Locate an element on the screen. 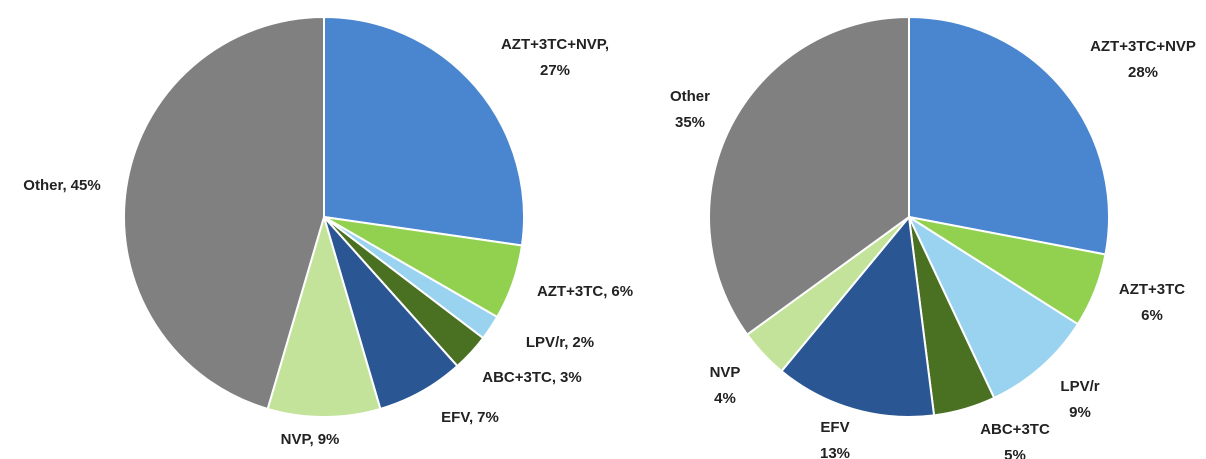 The image size is (1206, 459). data-label: Other, 45% is located at coordinates (61, 185).